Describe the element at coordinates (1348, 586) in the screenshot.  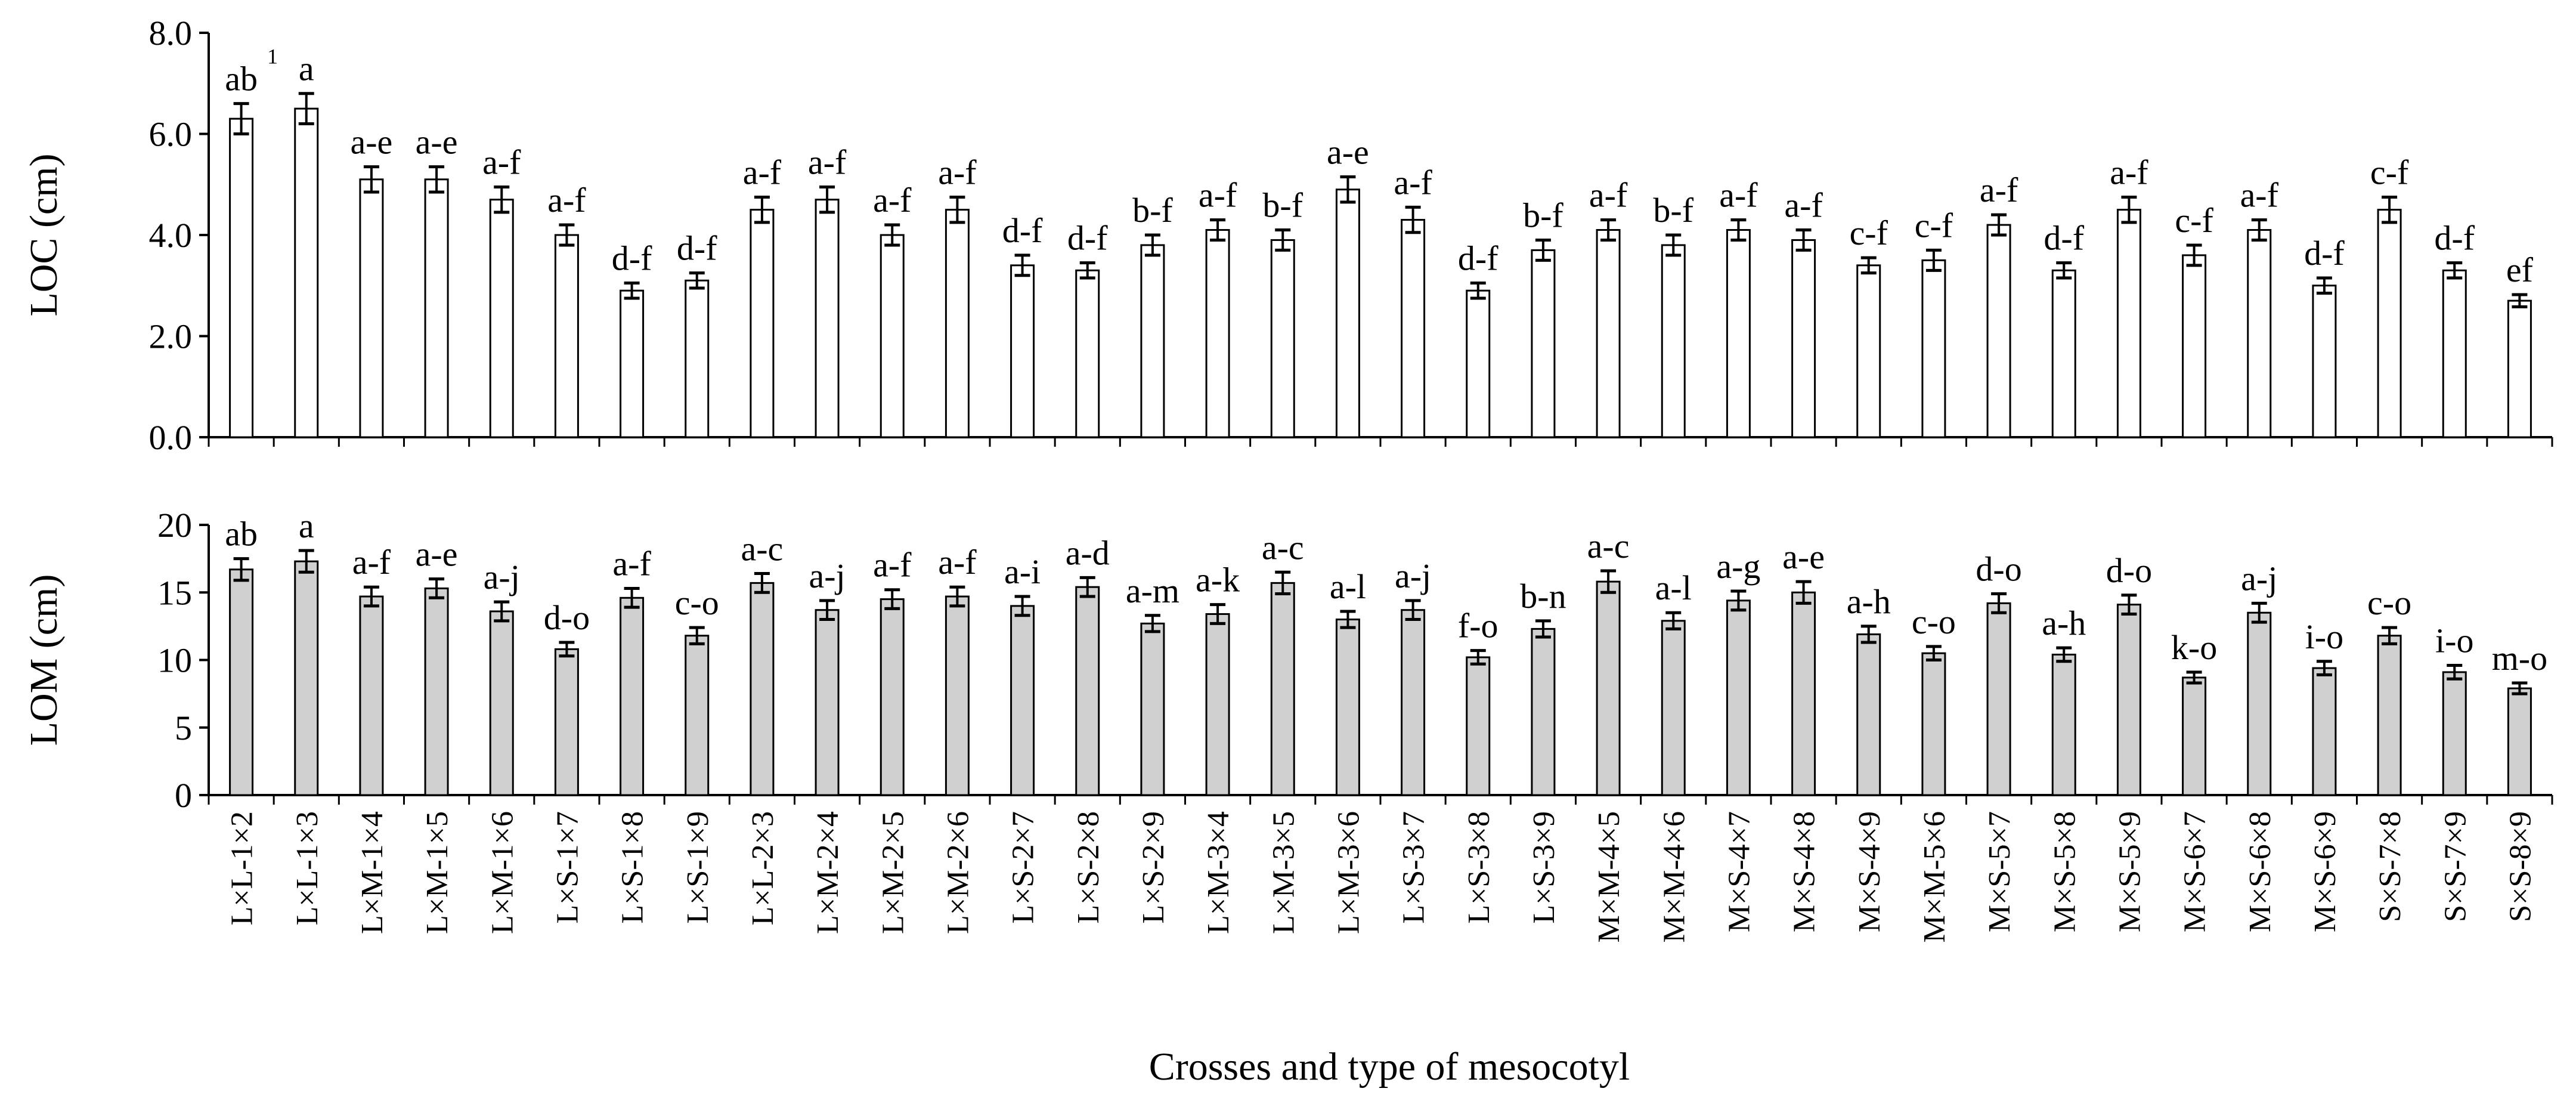
I see `lom-significance-label: a-l` at that location.